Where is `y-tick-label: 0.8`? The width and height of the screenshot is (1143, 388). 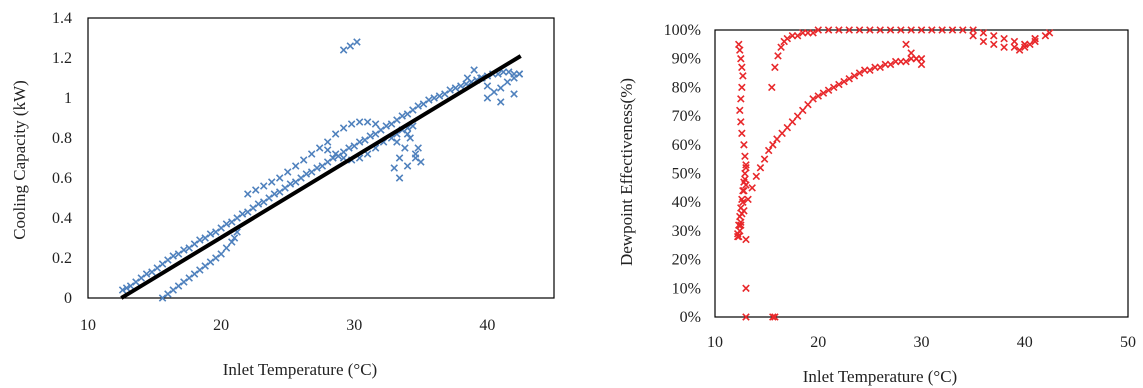 y-tick-label: 0.8 is located at coordinates (62, 138).